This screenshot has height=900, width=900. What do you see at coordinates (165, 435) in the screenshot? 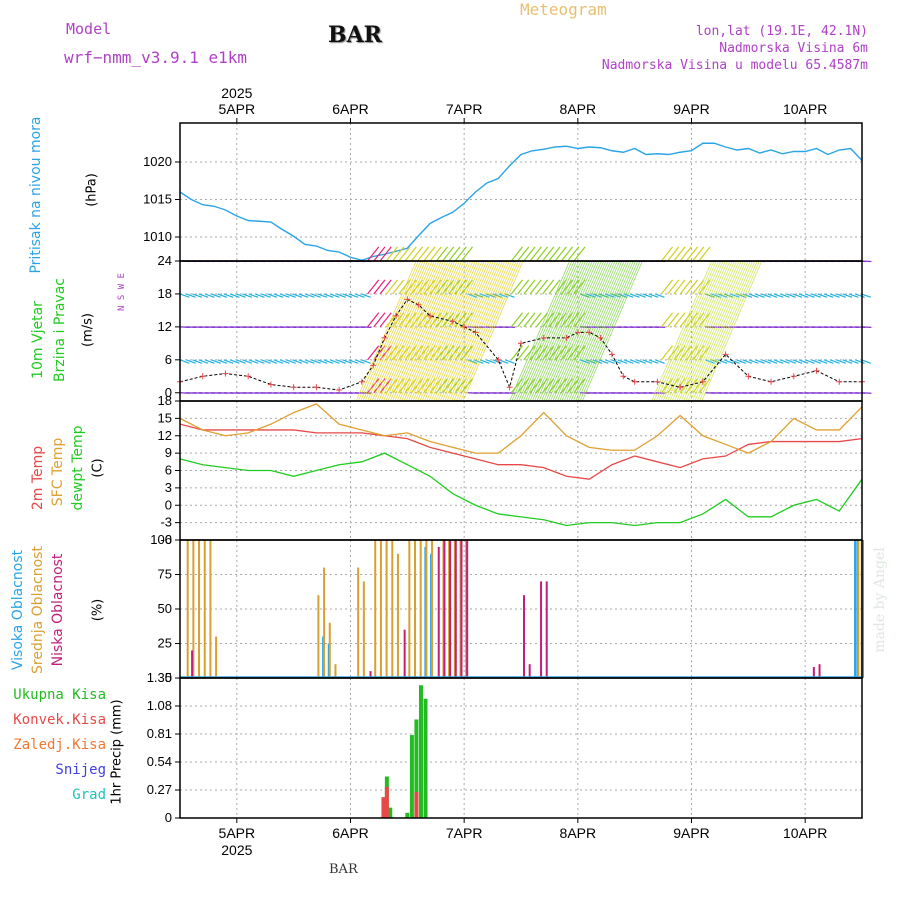
I see `temperature-ytick-label: 12` at bounding box center [165, 435].